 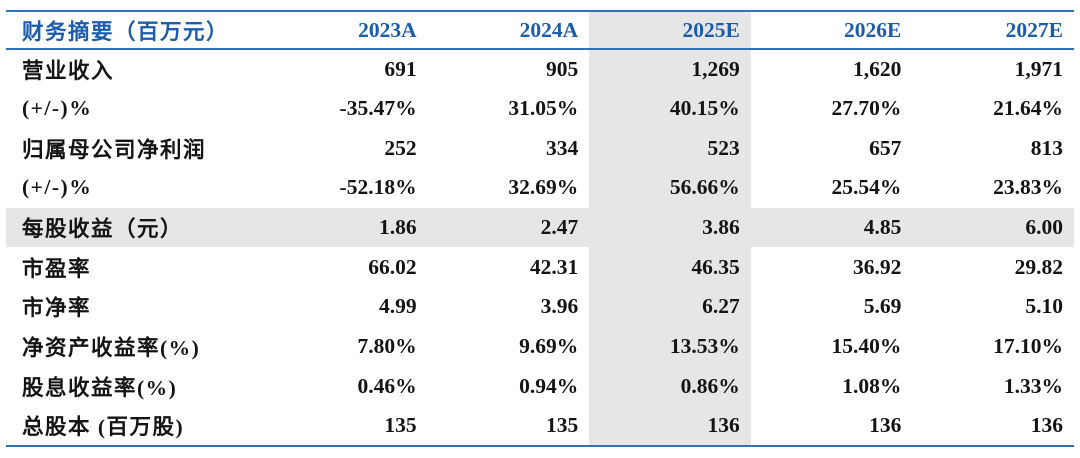 I want to click on cell-value: 21.64%, so click(x=1028, y=108).